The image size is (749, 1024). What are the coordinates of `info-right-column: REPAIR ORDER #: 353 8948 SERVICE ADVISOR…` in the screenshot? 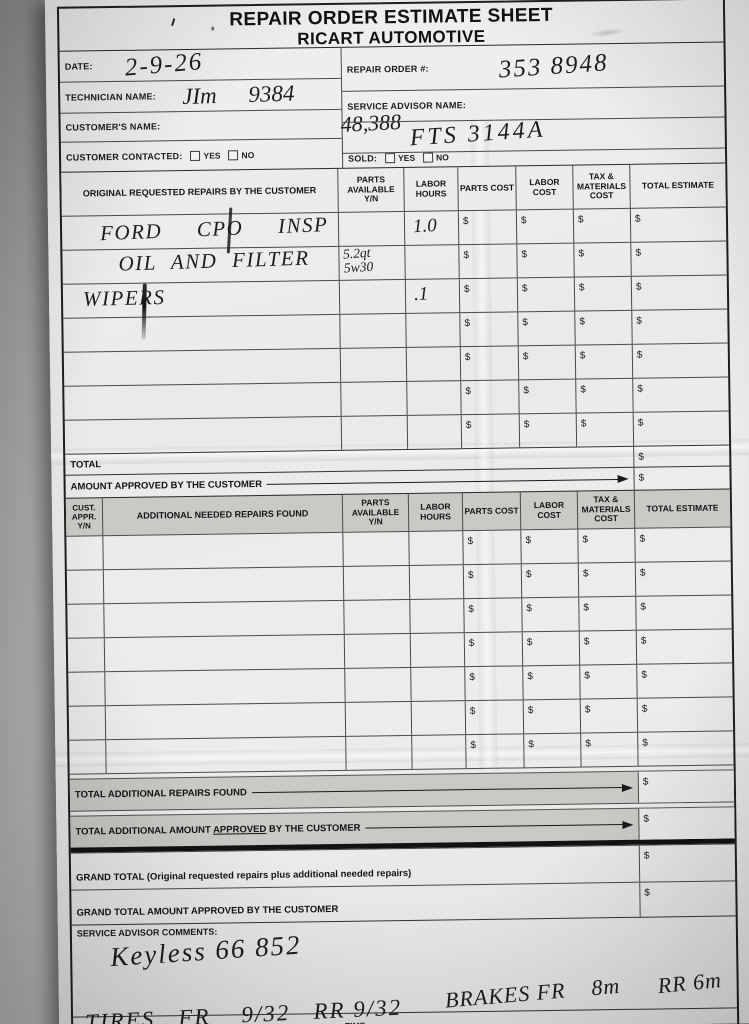 It's located at (533, 105).